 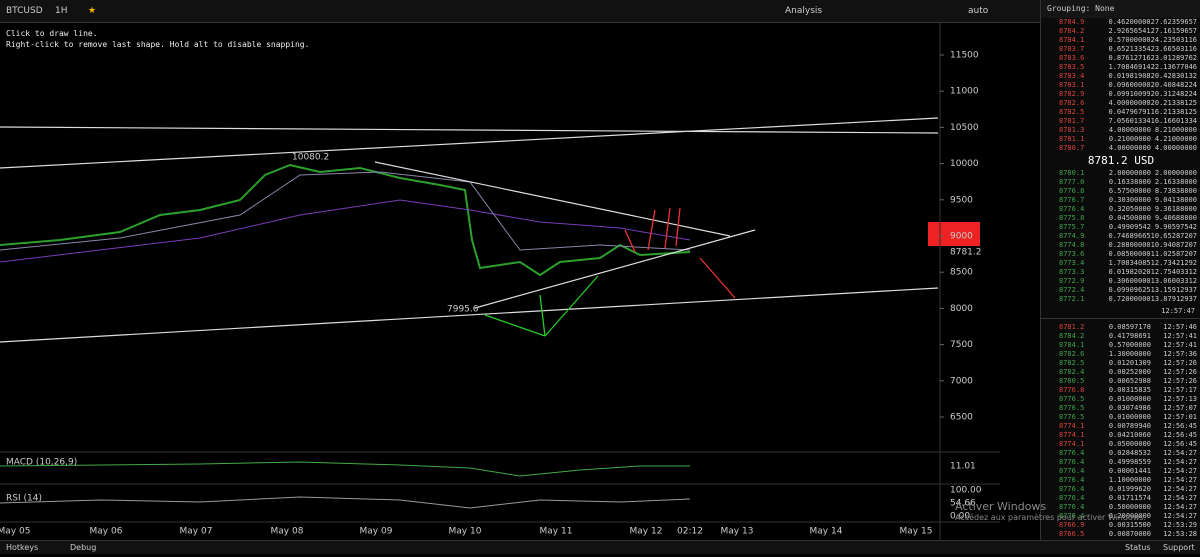 I want to click on trade-row: 8774.1 0.04210060 12:56:45, so click(x=1120, y=435).